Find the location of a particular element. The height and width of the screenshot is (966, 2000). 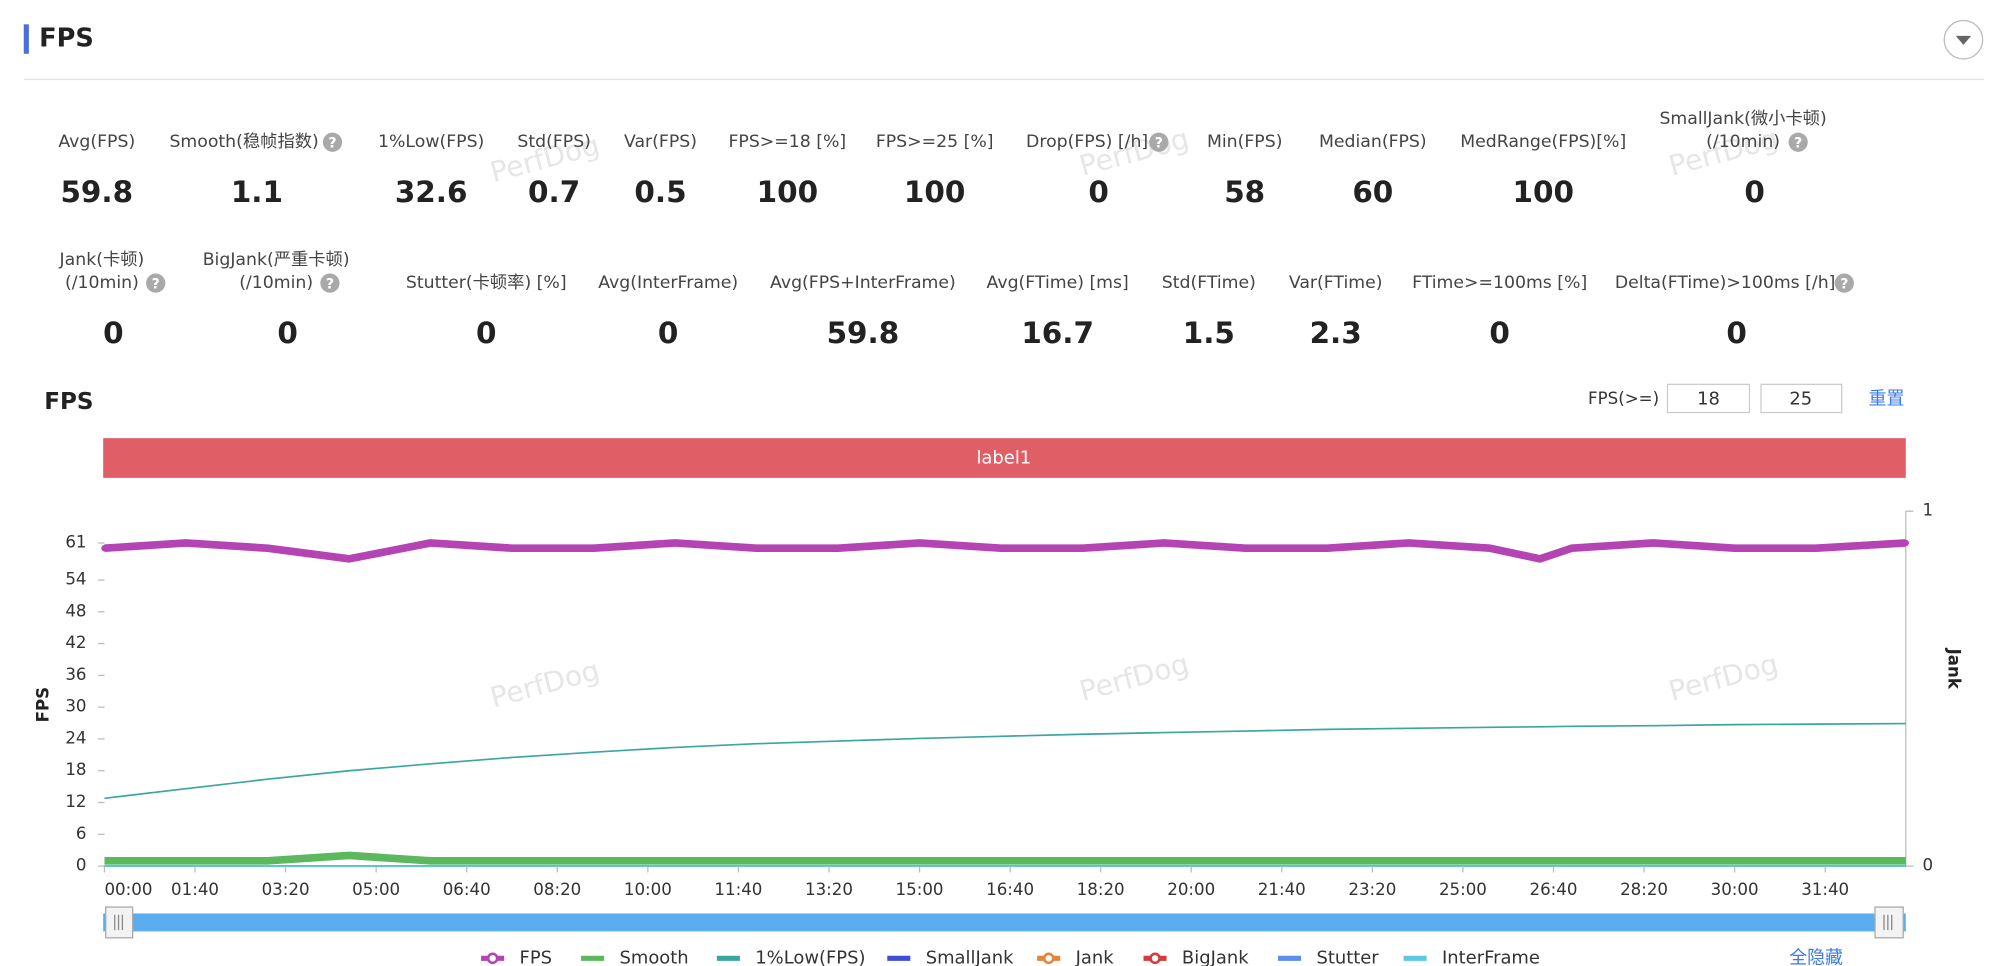

legend-item: 1%Low(FPS) is located at coordinates (791, 956).